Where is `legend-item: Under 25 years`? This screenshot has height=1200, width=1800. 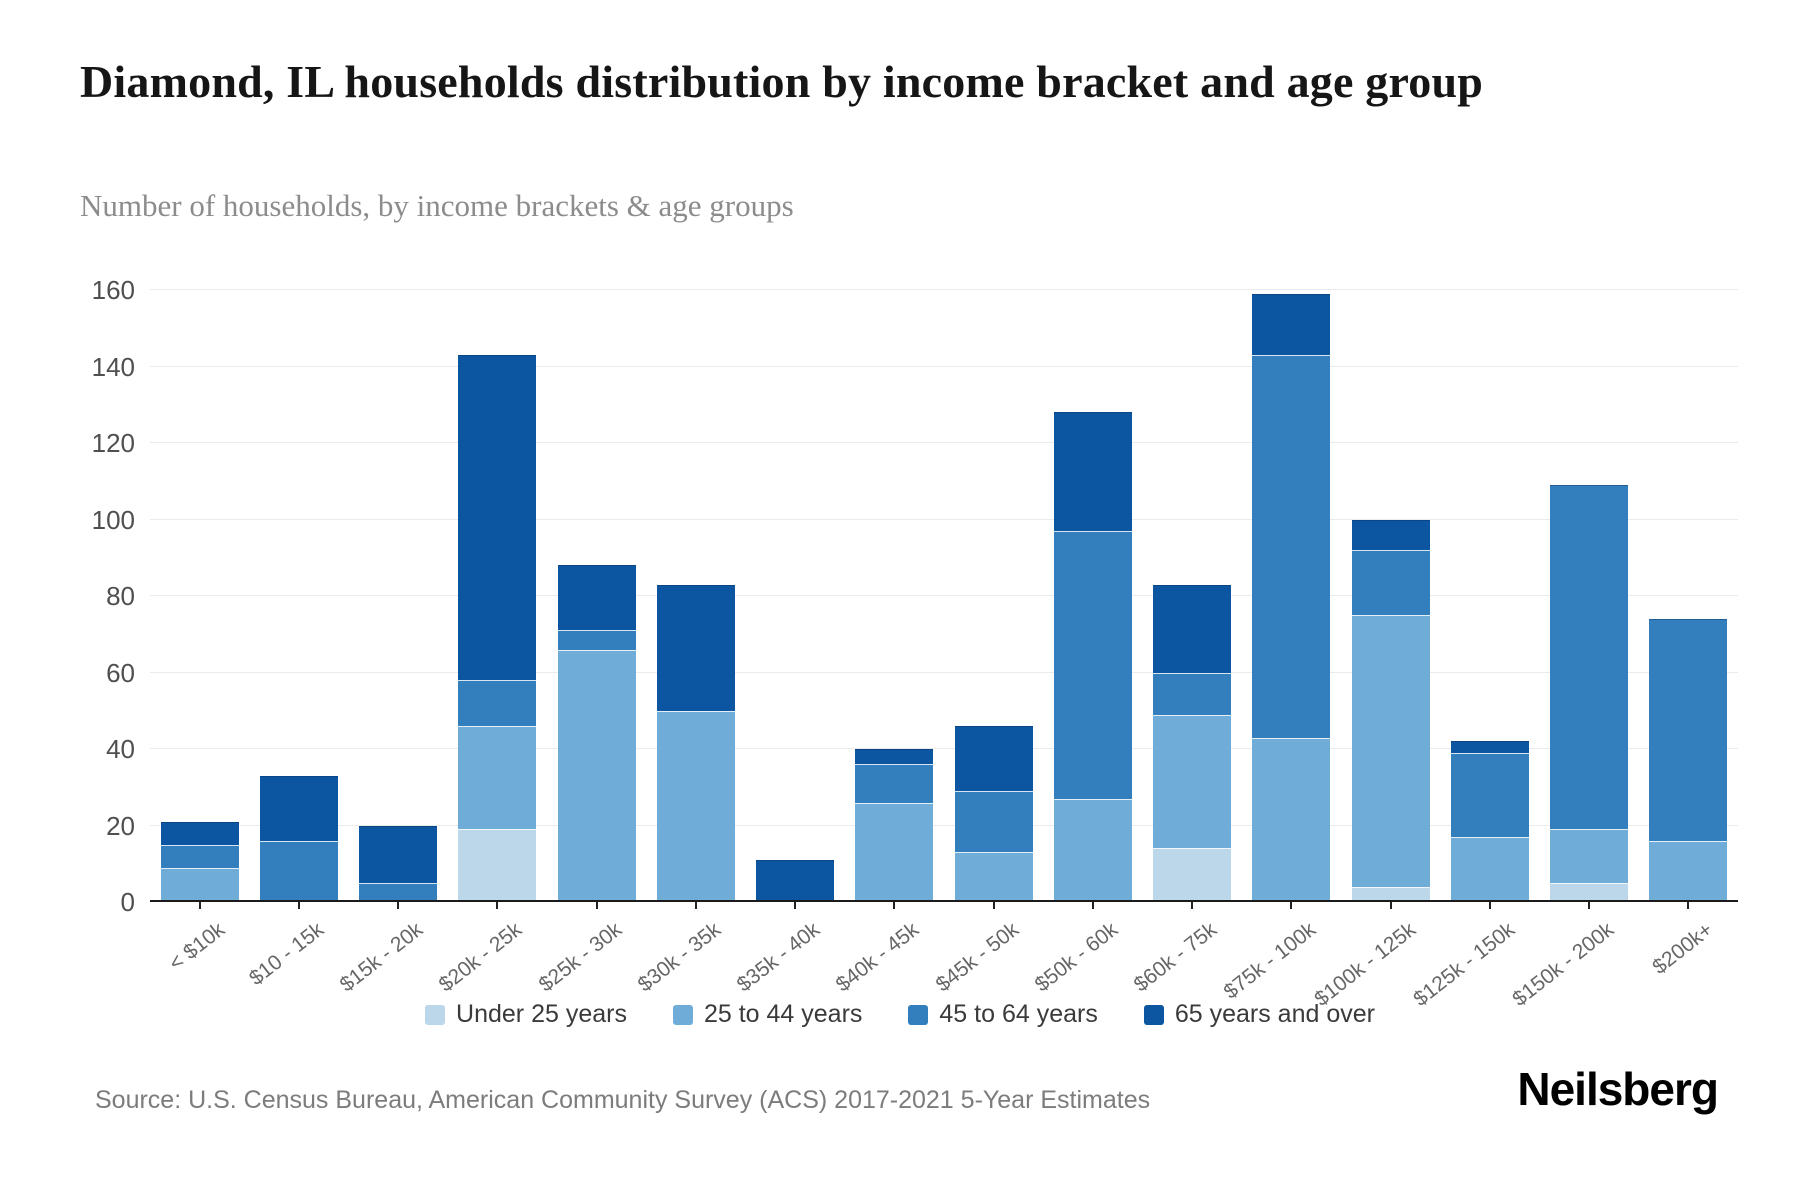 legend-item: Under 25 years is located at coordinates (526, 1014).